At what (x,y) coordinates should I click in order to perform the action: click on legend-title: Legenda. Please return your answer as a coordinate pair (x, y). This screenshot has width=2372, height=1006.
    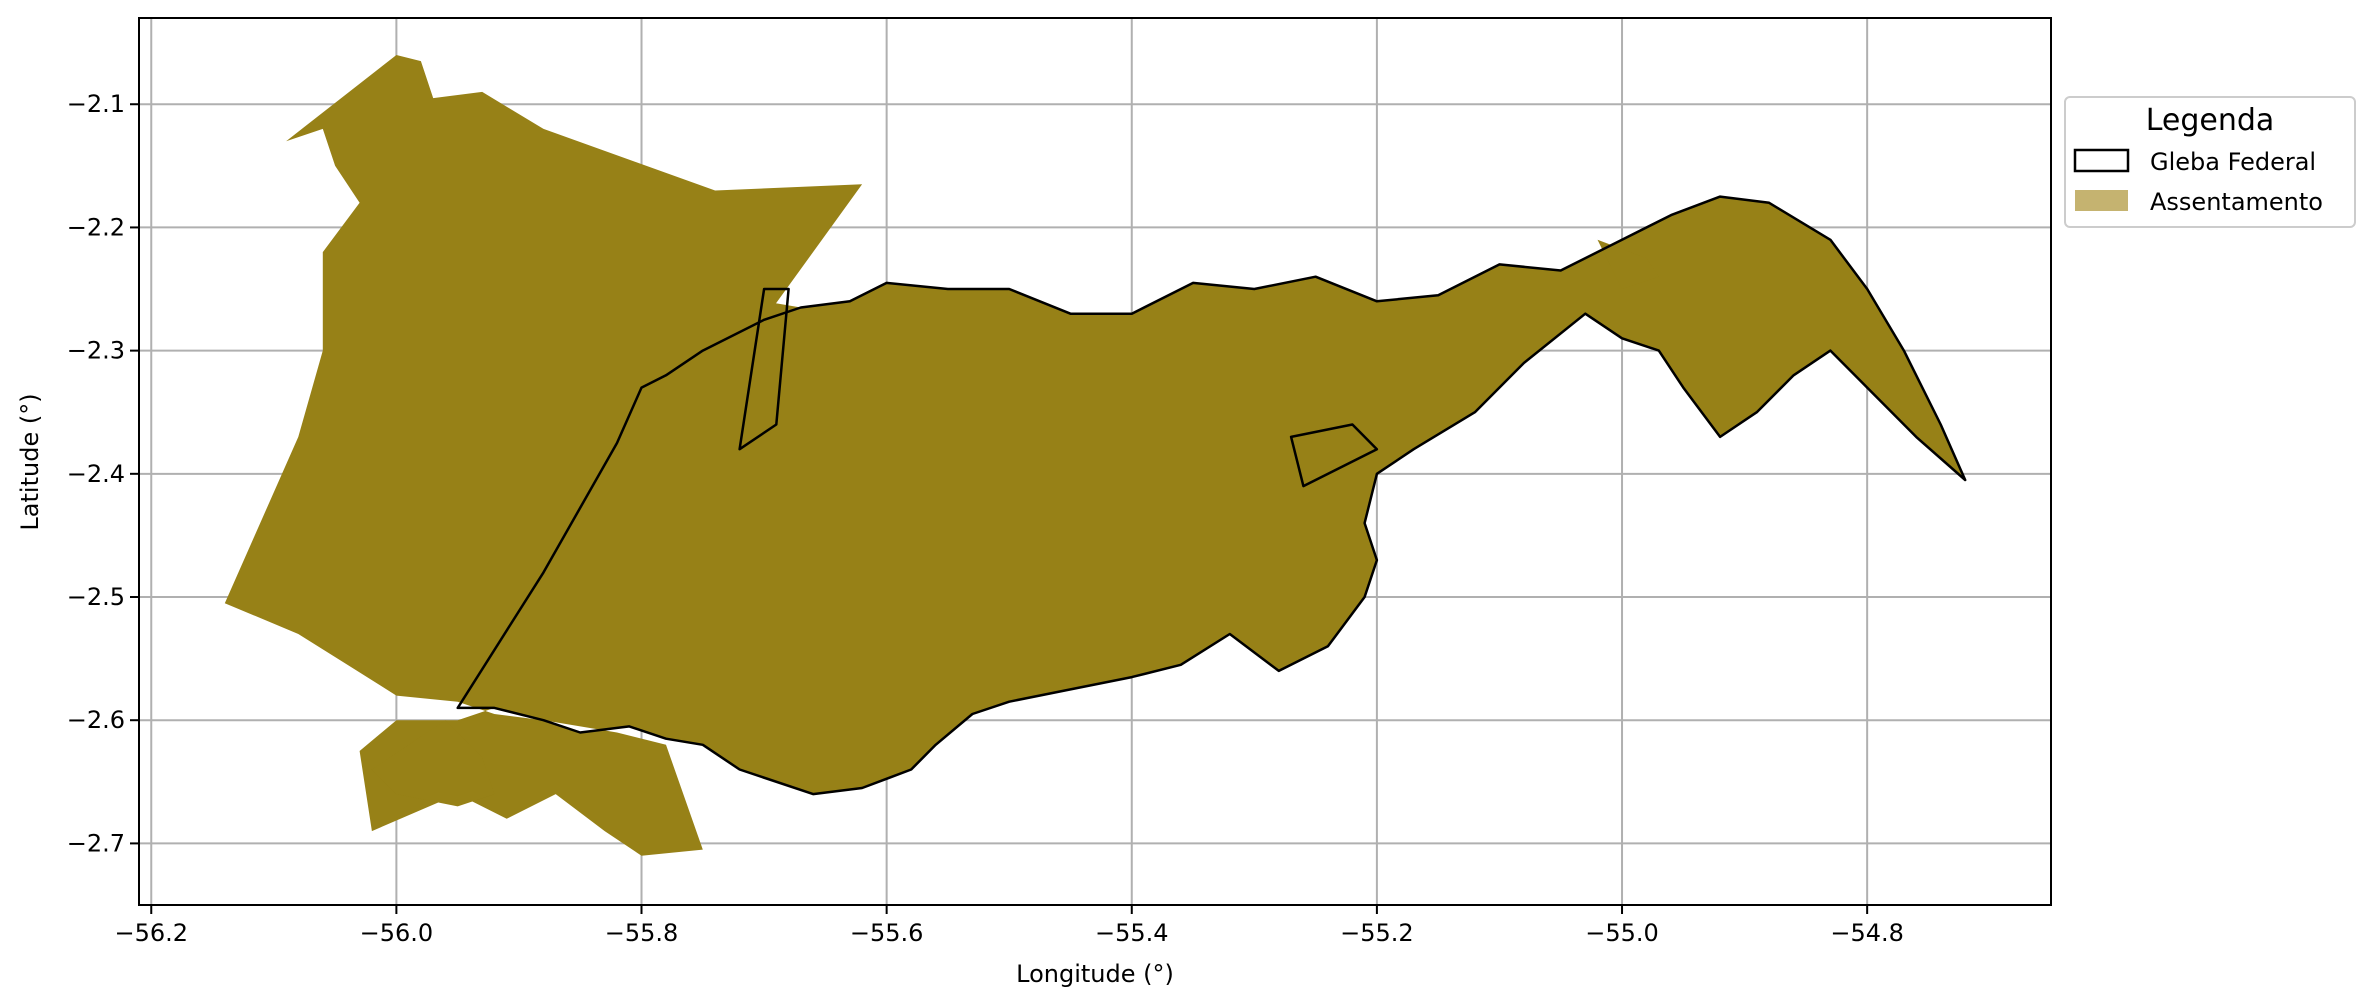
    Looking at the image, I should click on (2210, 120).